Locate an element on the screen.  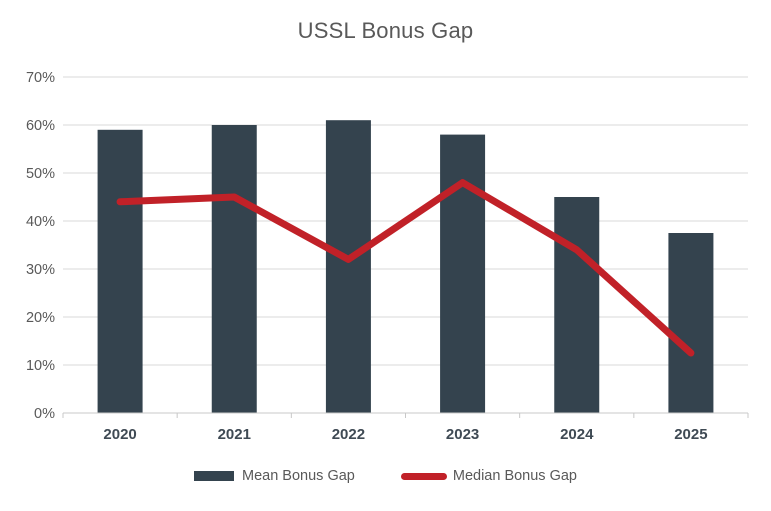
x-axis-label-2022: 2022 is located at coordinates (348, 434).